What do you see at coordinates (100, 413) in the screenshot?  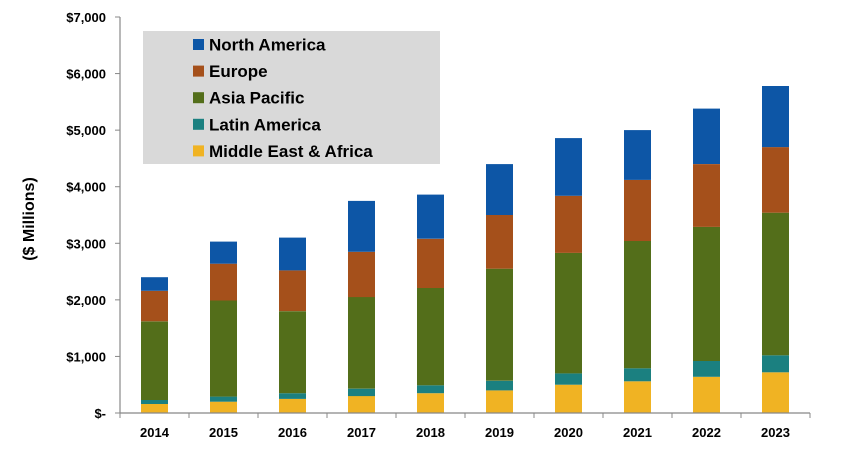 I see `y-tick-label-0: $-` at bounding box center [100, 413].